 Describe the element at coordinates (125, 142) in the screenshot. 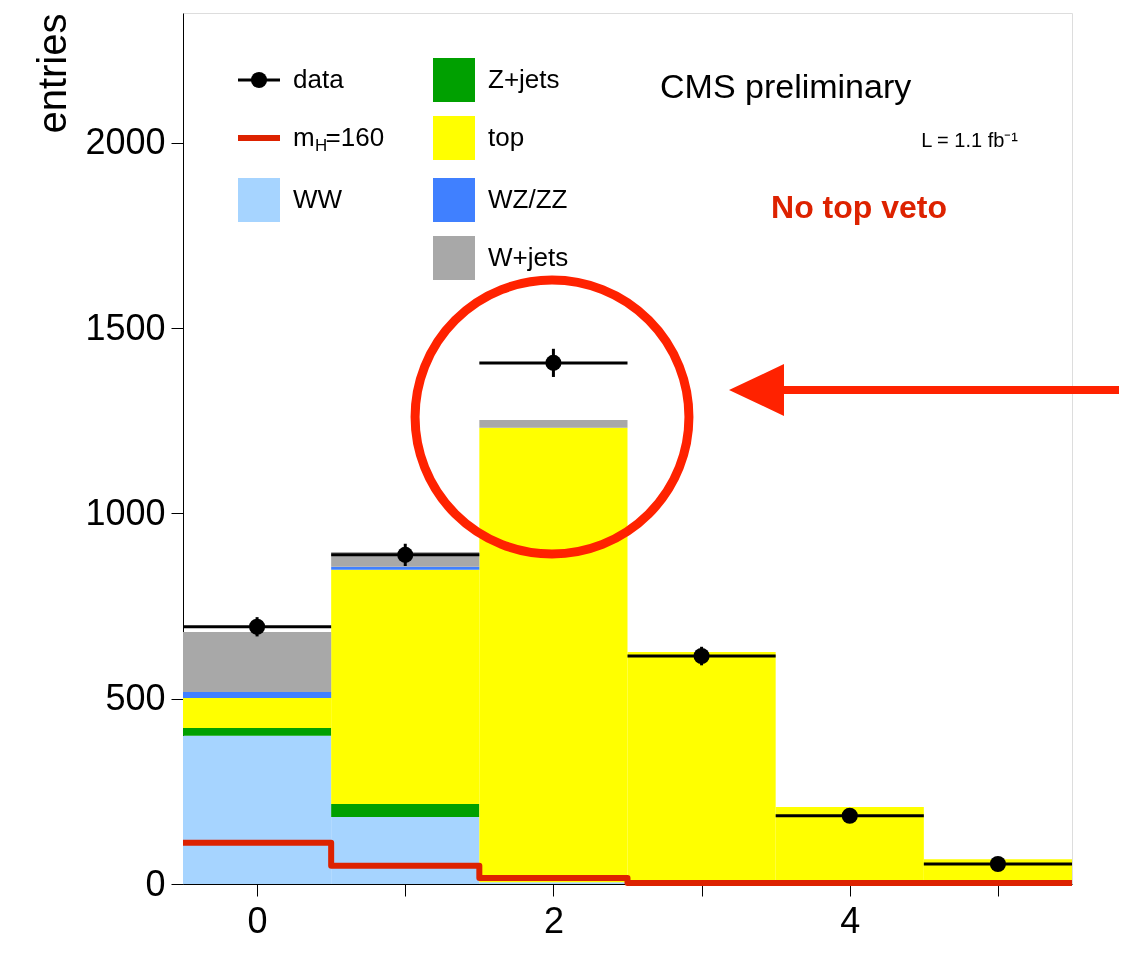

I see `y-tick-label: 2000` at that location.